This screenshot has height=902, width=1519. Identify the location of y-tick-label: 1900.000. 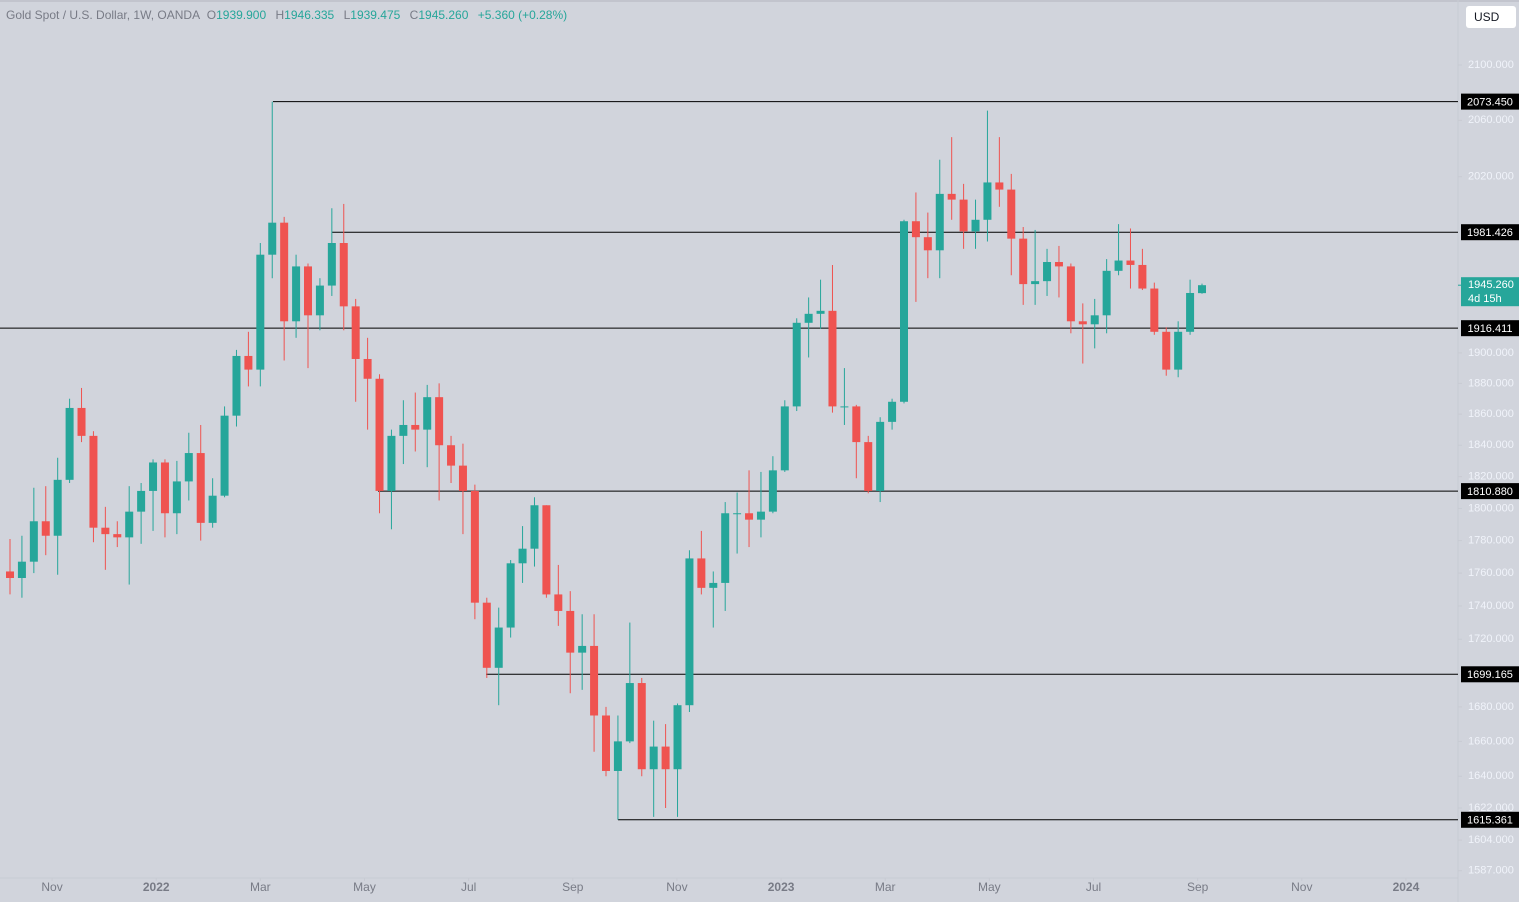
(1491, 353).